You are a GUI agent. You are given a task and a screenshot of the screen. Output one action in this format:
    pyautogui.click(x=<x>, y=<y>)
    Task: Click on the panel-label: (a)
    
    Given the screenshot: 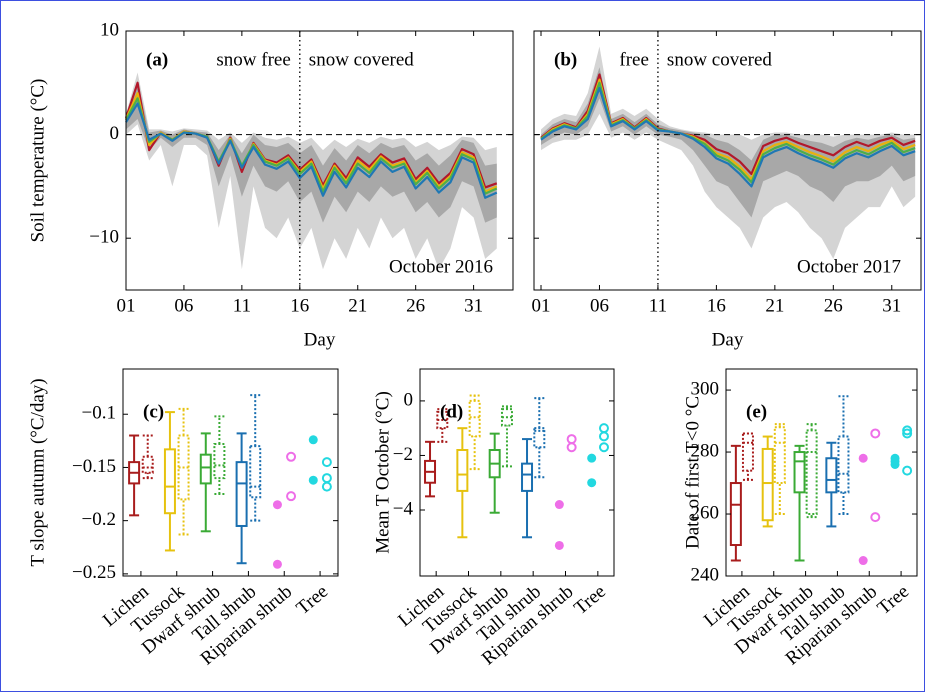 What is the action you would take?
    pyautogui.click(x=157, y=59)
    